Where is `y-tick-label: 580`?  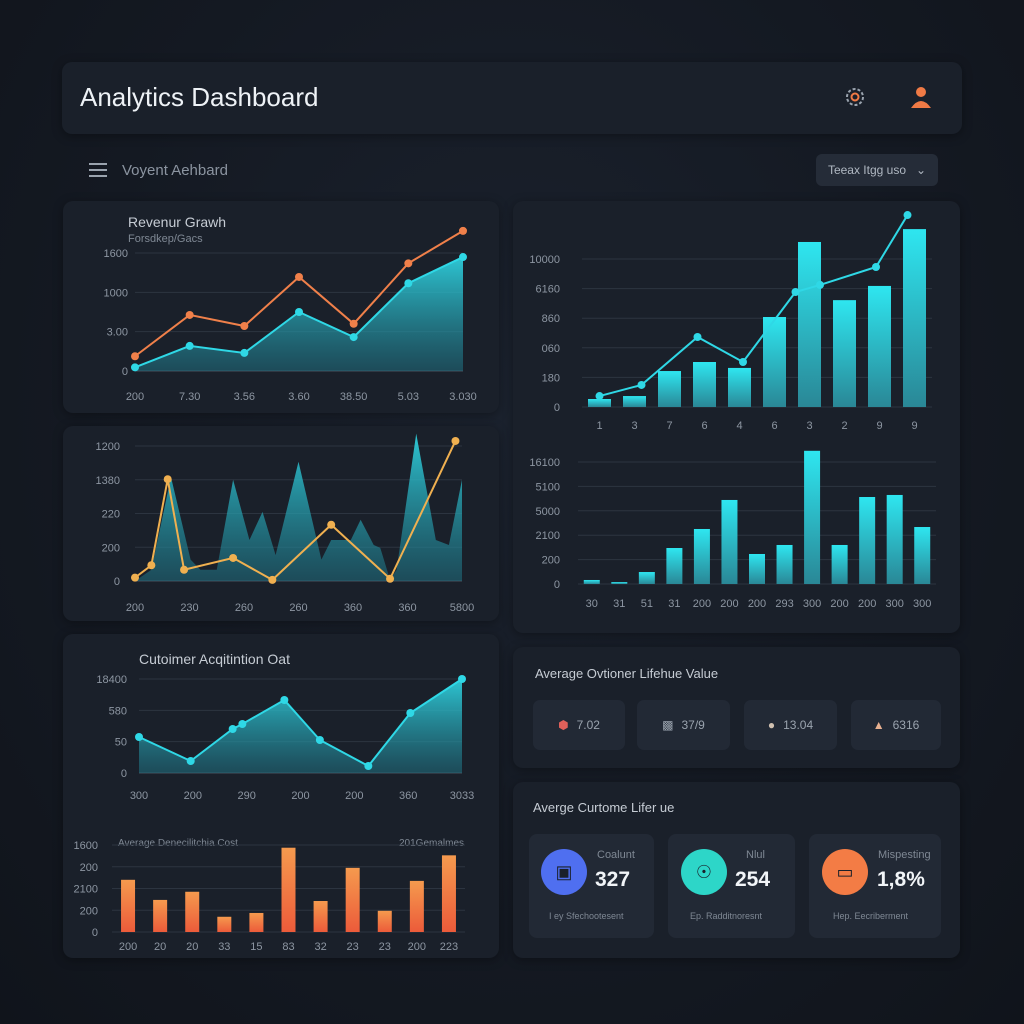 y-tick-label: 580 is located at coordinates (118, 711).